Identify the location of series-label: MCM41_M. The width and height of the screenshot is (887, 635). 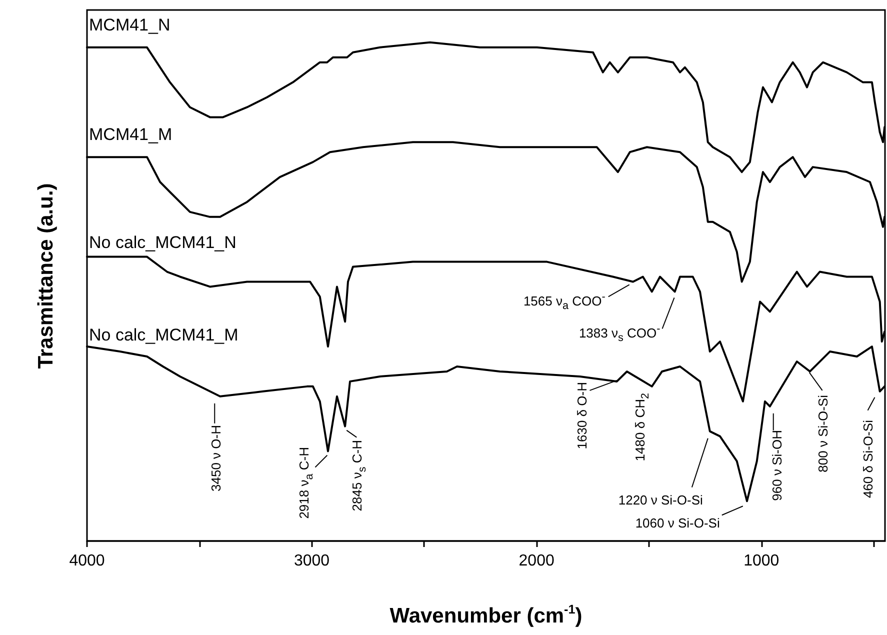
(130, 134).